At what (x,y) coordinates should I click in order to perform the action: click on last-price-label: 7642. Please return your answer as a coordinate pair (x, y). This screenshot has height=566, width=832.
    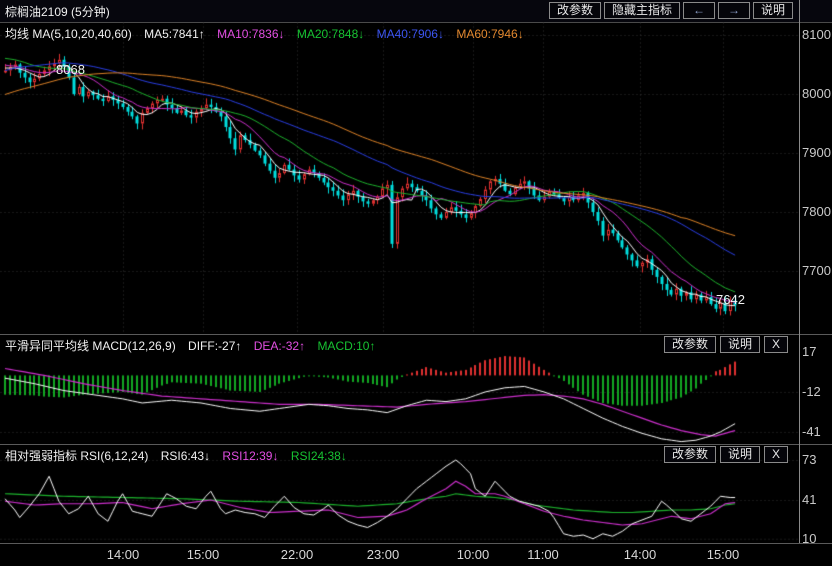
    Looking at the image, I should click on (730, 299).